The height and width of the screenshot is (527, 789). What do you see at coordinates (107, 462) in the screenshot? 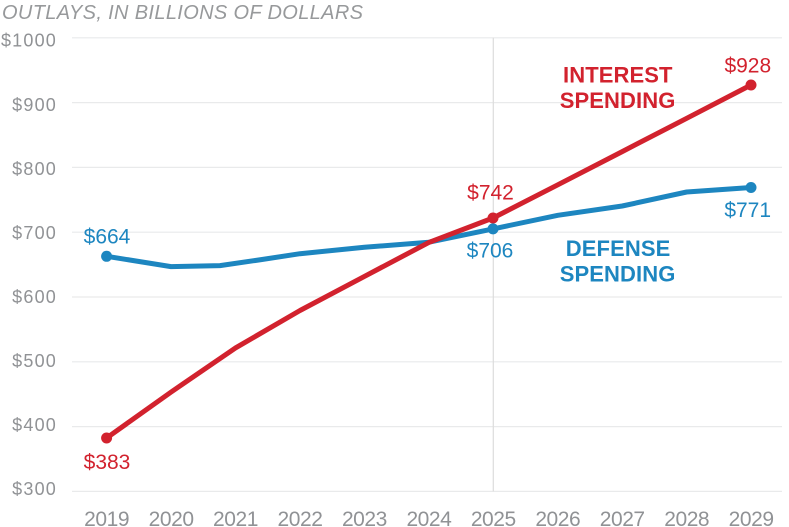
I see `svg-text: $383` at bounding box center [107, 462].